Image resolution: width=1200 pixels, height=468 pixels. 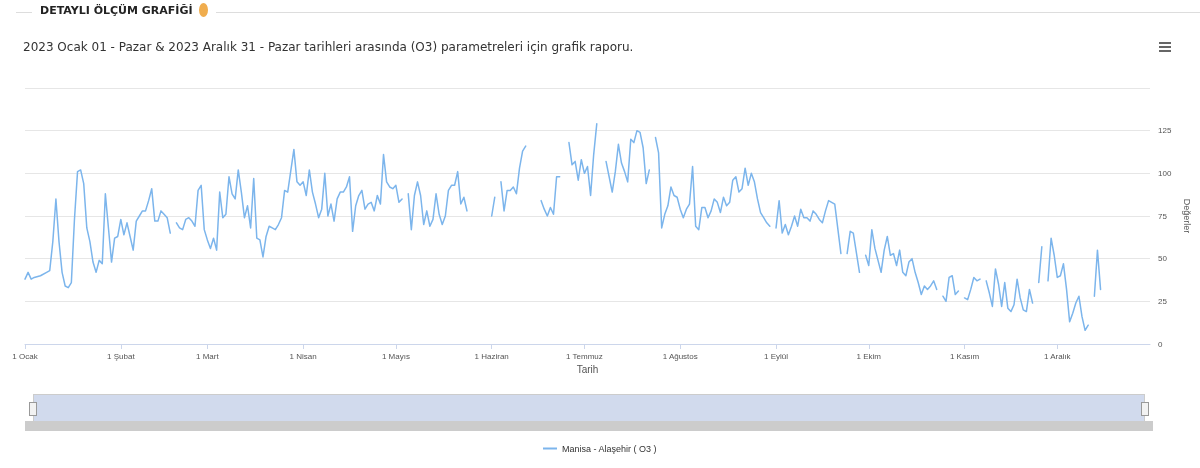 I want to click on x-tick-label: 1 Ağustos, so click(x=680, y=356).